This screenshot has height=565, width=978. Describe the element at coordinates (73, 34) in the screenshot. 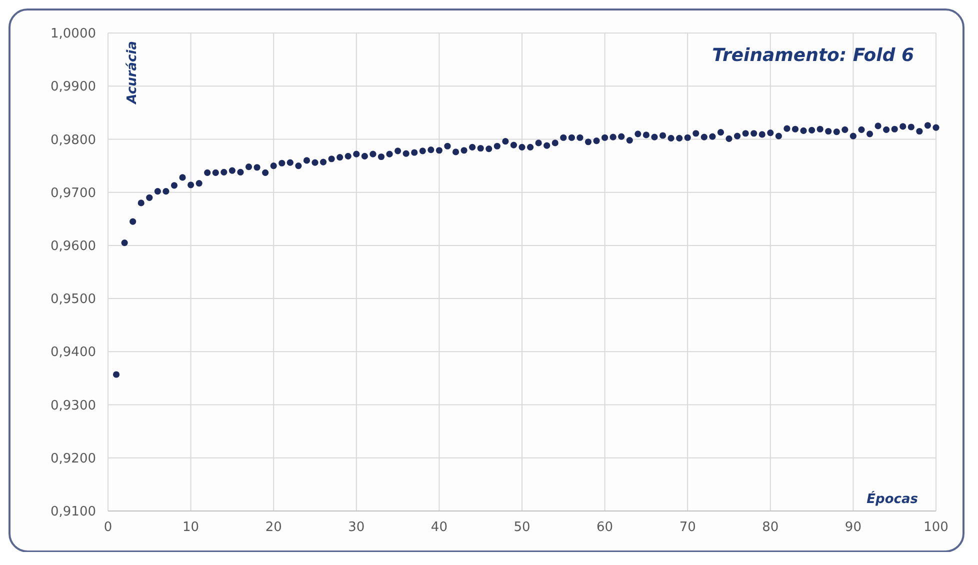

I see `y-tick-label: 1,0000` at that location.